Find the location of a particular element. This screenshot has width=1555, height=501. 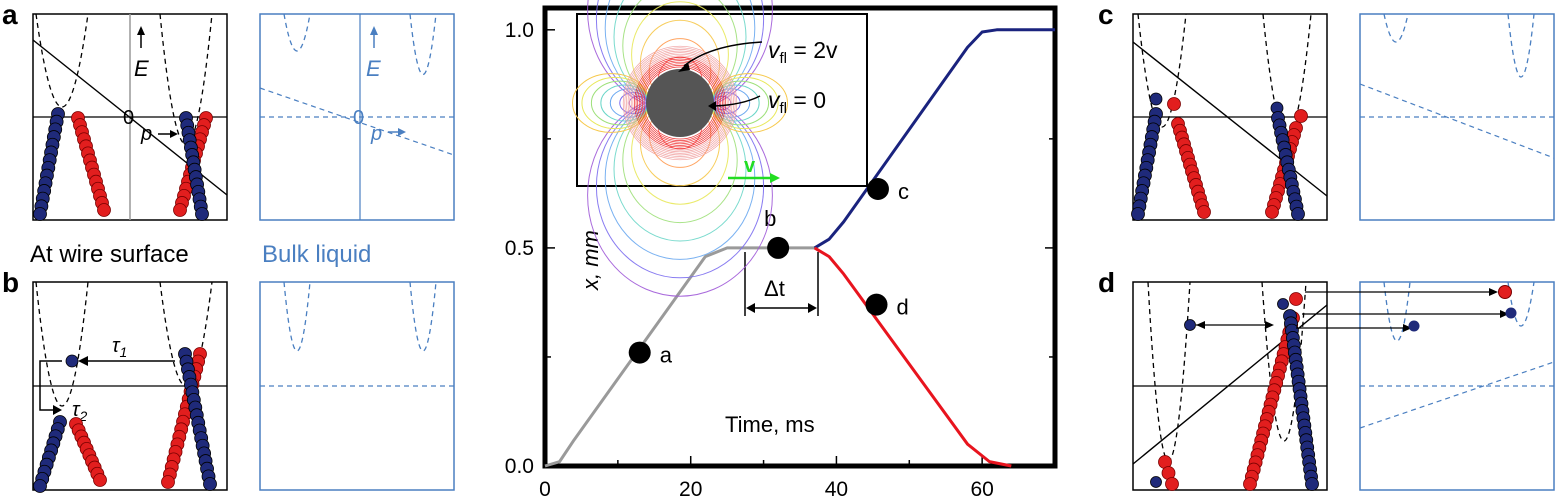

marker-a is located at coordinates (639, 352).